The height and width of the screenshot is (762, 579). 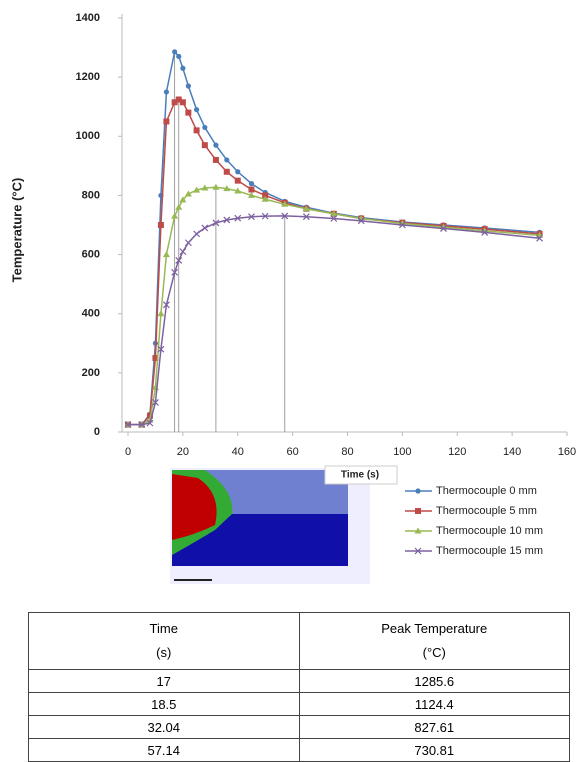 I want to click on inset-melt, so click(x=194, y=507).